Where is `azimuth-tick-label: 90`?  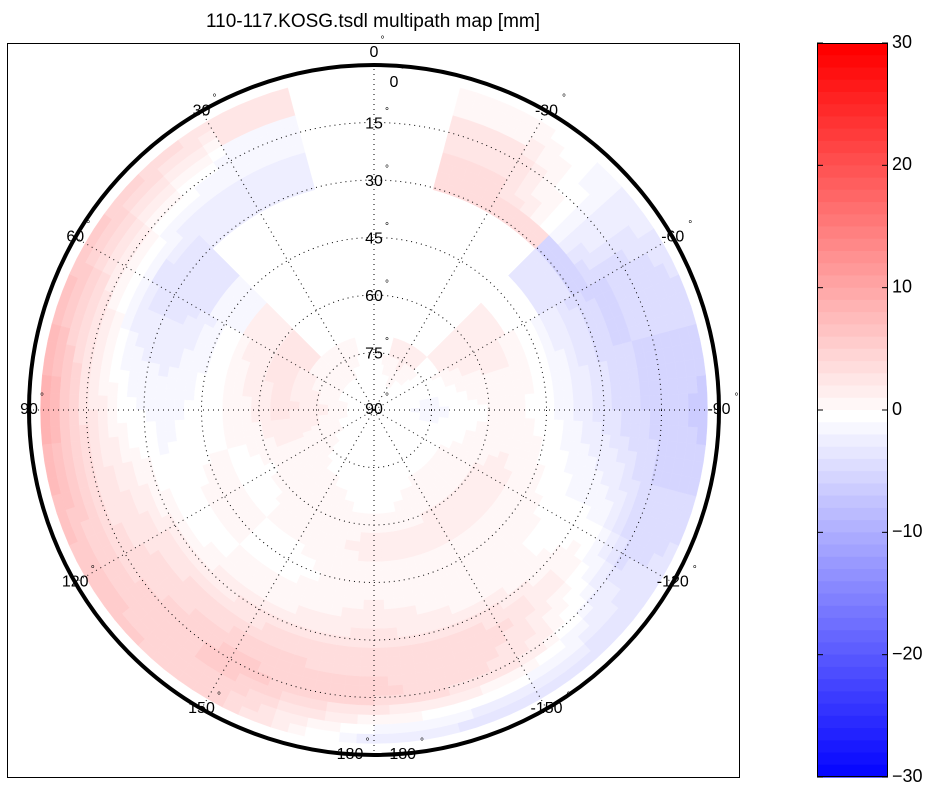 azimuth-tick-label: 90 is located at coordinates (29, 409).